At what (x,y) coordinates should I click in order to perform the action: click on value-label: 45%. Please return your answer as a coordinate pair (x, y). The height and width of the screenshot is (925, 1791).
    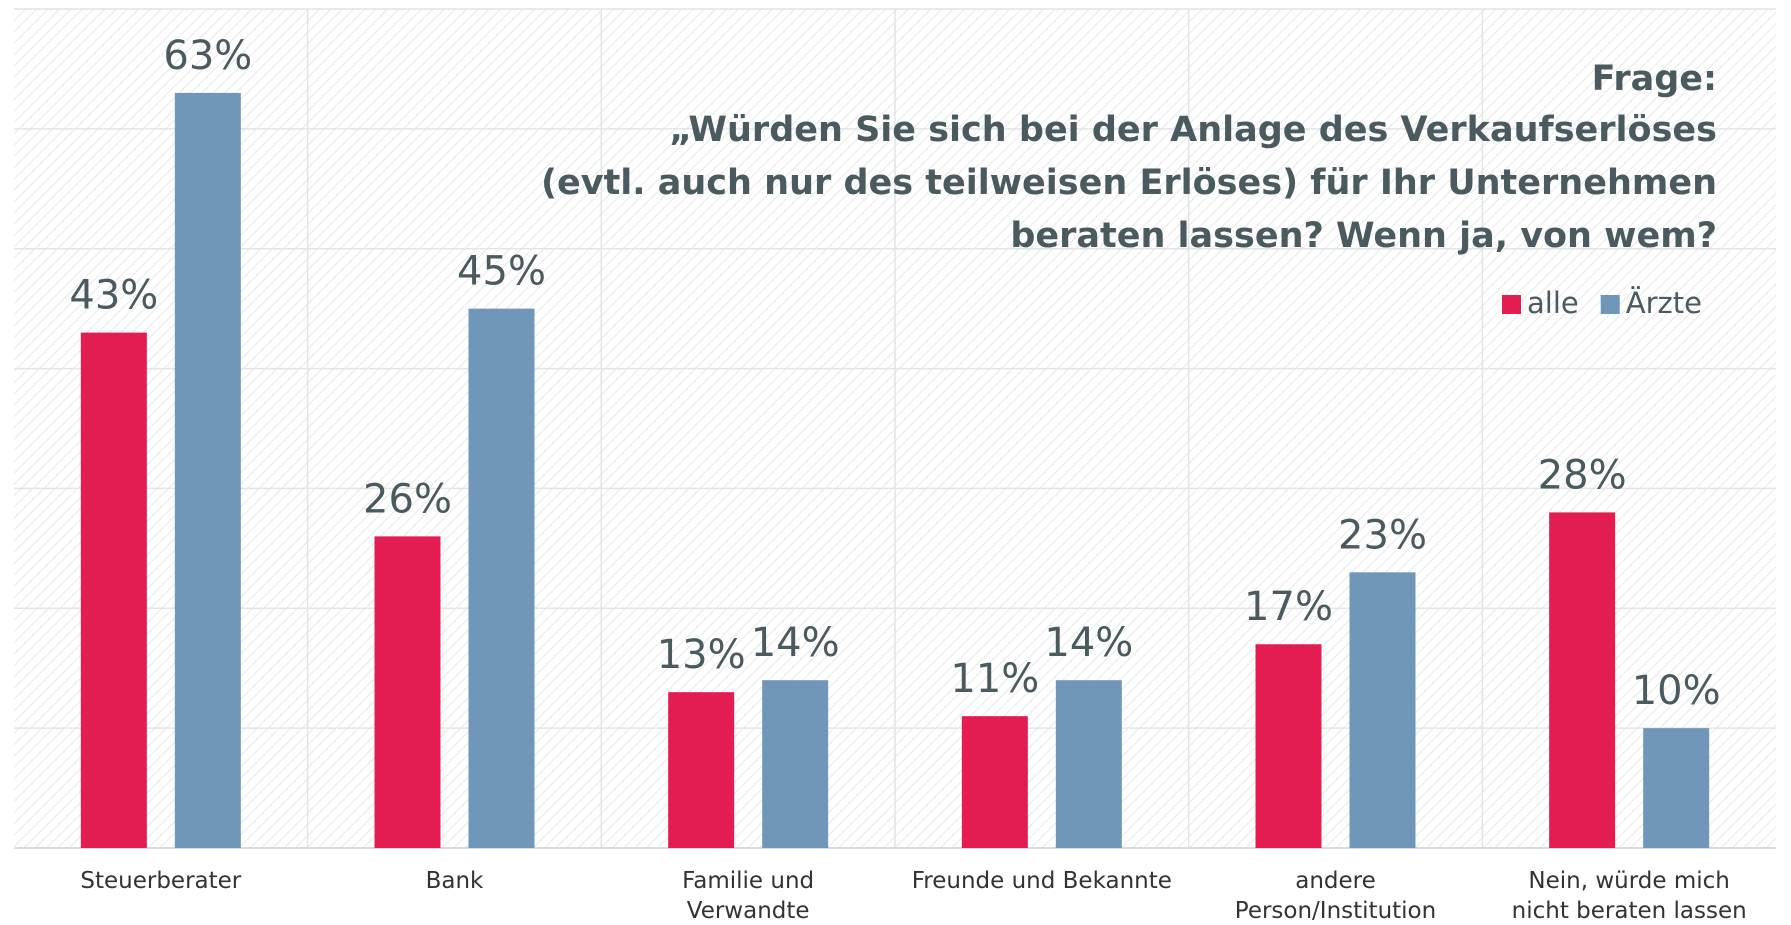
    Looking at the image, I should click on (501, 272).